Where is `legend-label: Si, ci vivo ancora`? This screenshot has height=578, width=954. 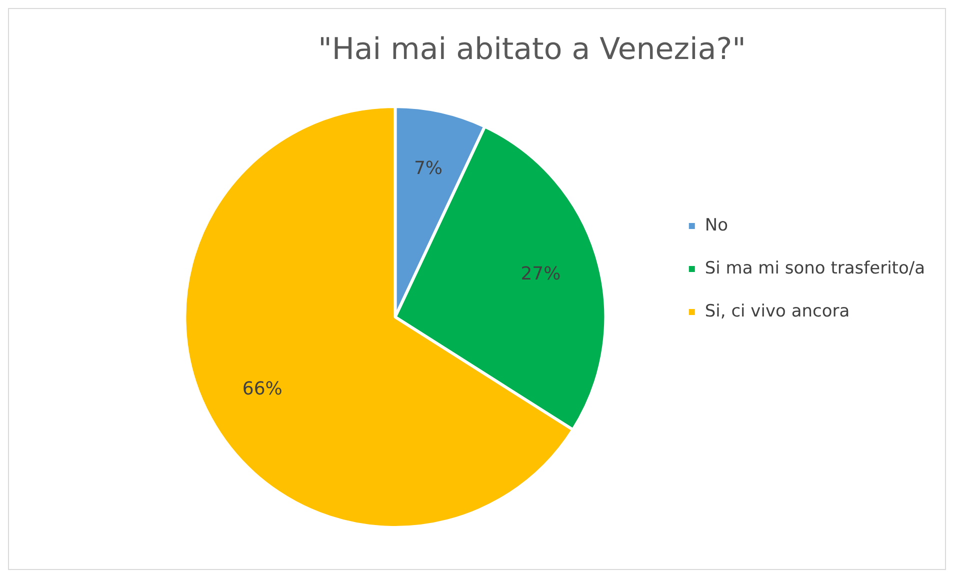
legend-label: Si, ci vivo ancora is located at coordinates (777, 311).